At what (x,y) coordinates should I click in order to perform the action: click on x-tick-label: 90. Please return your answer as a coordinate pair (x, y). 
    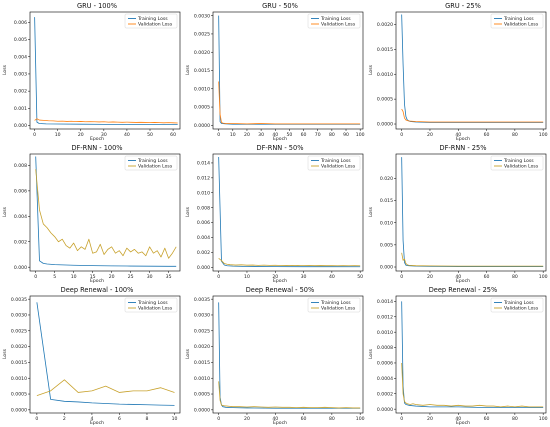
    Looking at the image, I should click on (346, 135).